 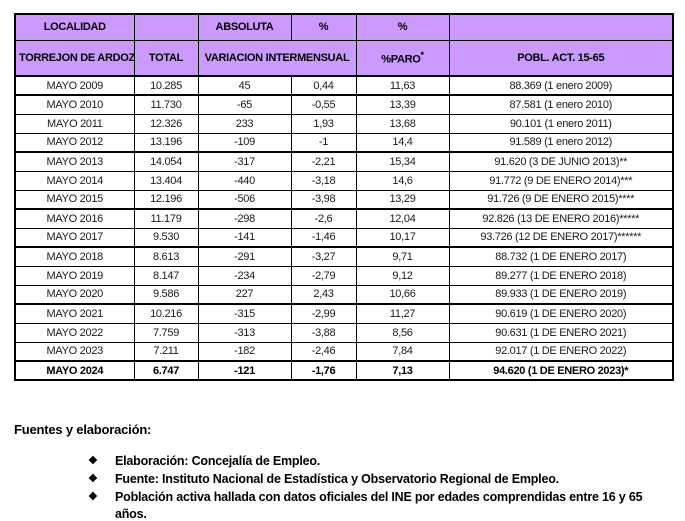 I want to click on cell-pct: -2,99, so click(x=323, y=313).